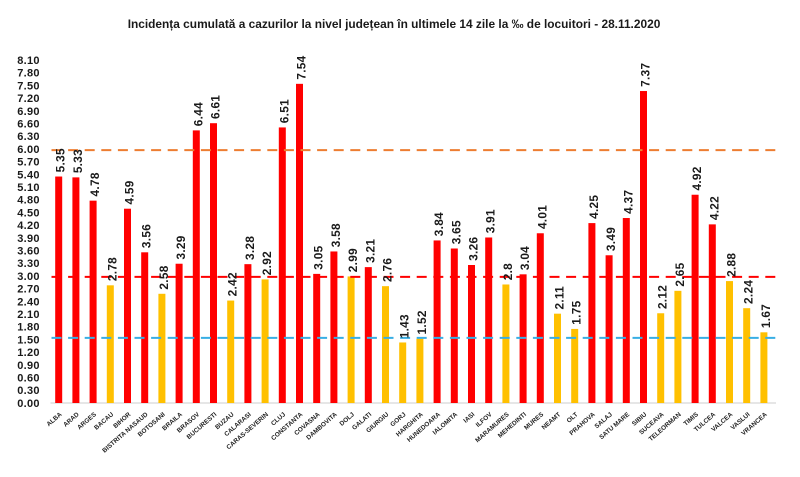 The width and height of the screenshot is (800, 477). I want to click on svg-text: 2.99, so click(353, 260).